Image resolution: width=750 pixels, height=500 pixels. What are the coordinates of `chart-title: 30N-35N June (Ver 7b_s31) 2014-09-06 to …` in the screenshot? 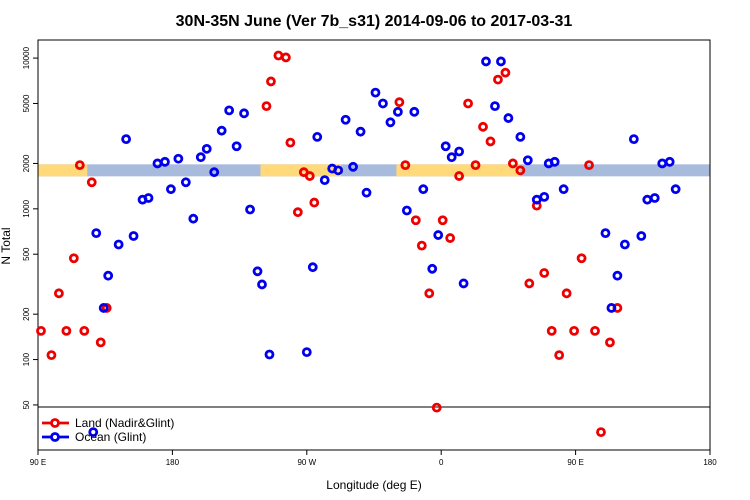 It's located at (374, 21).